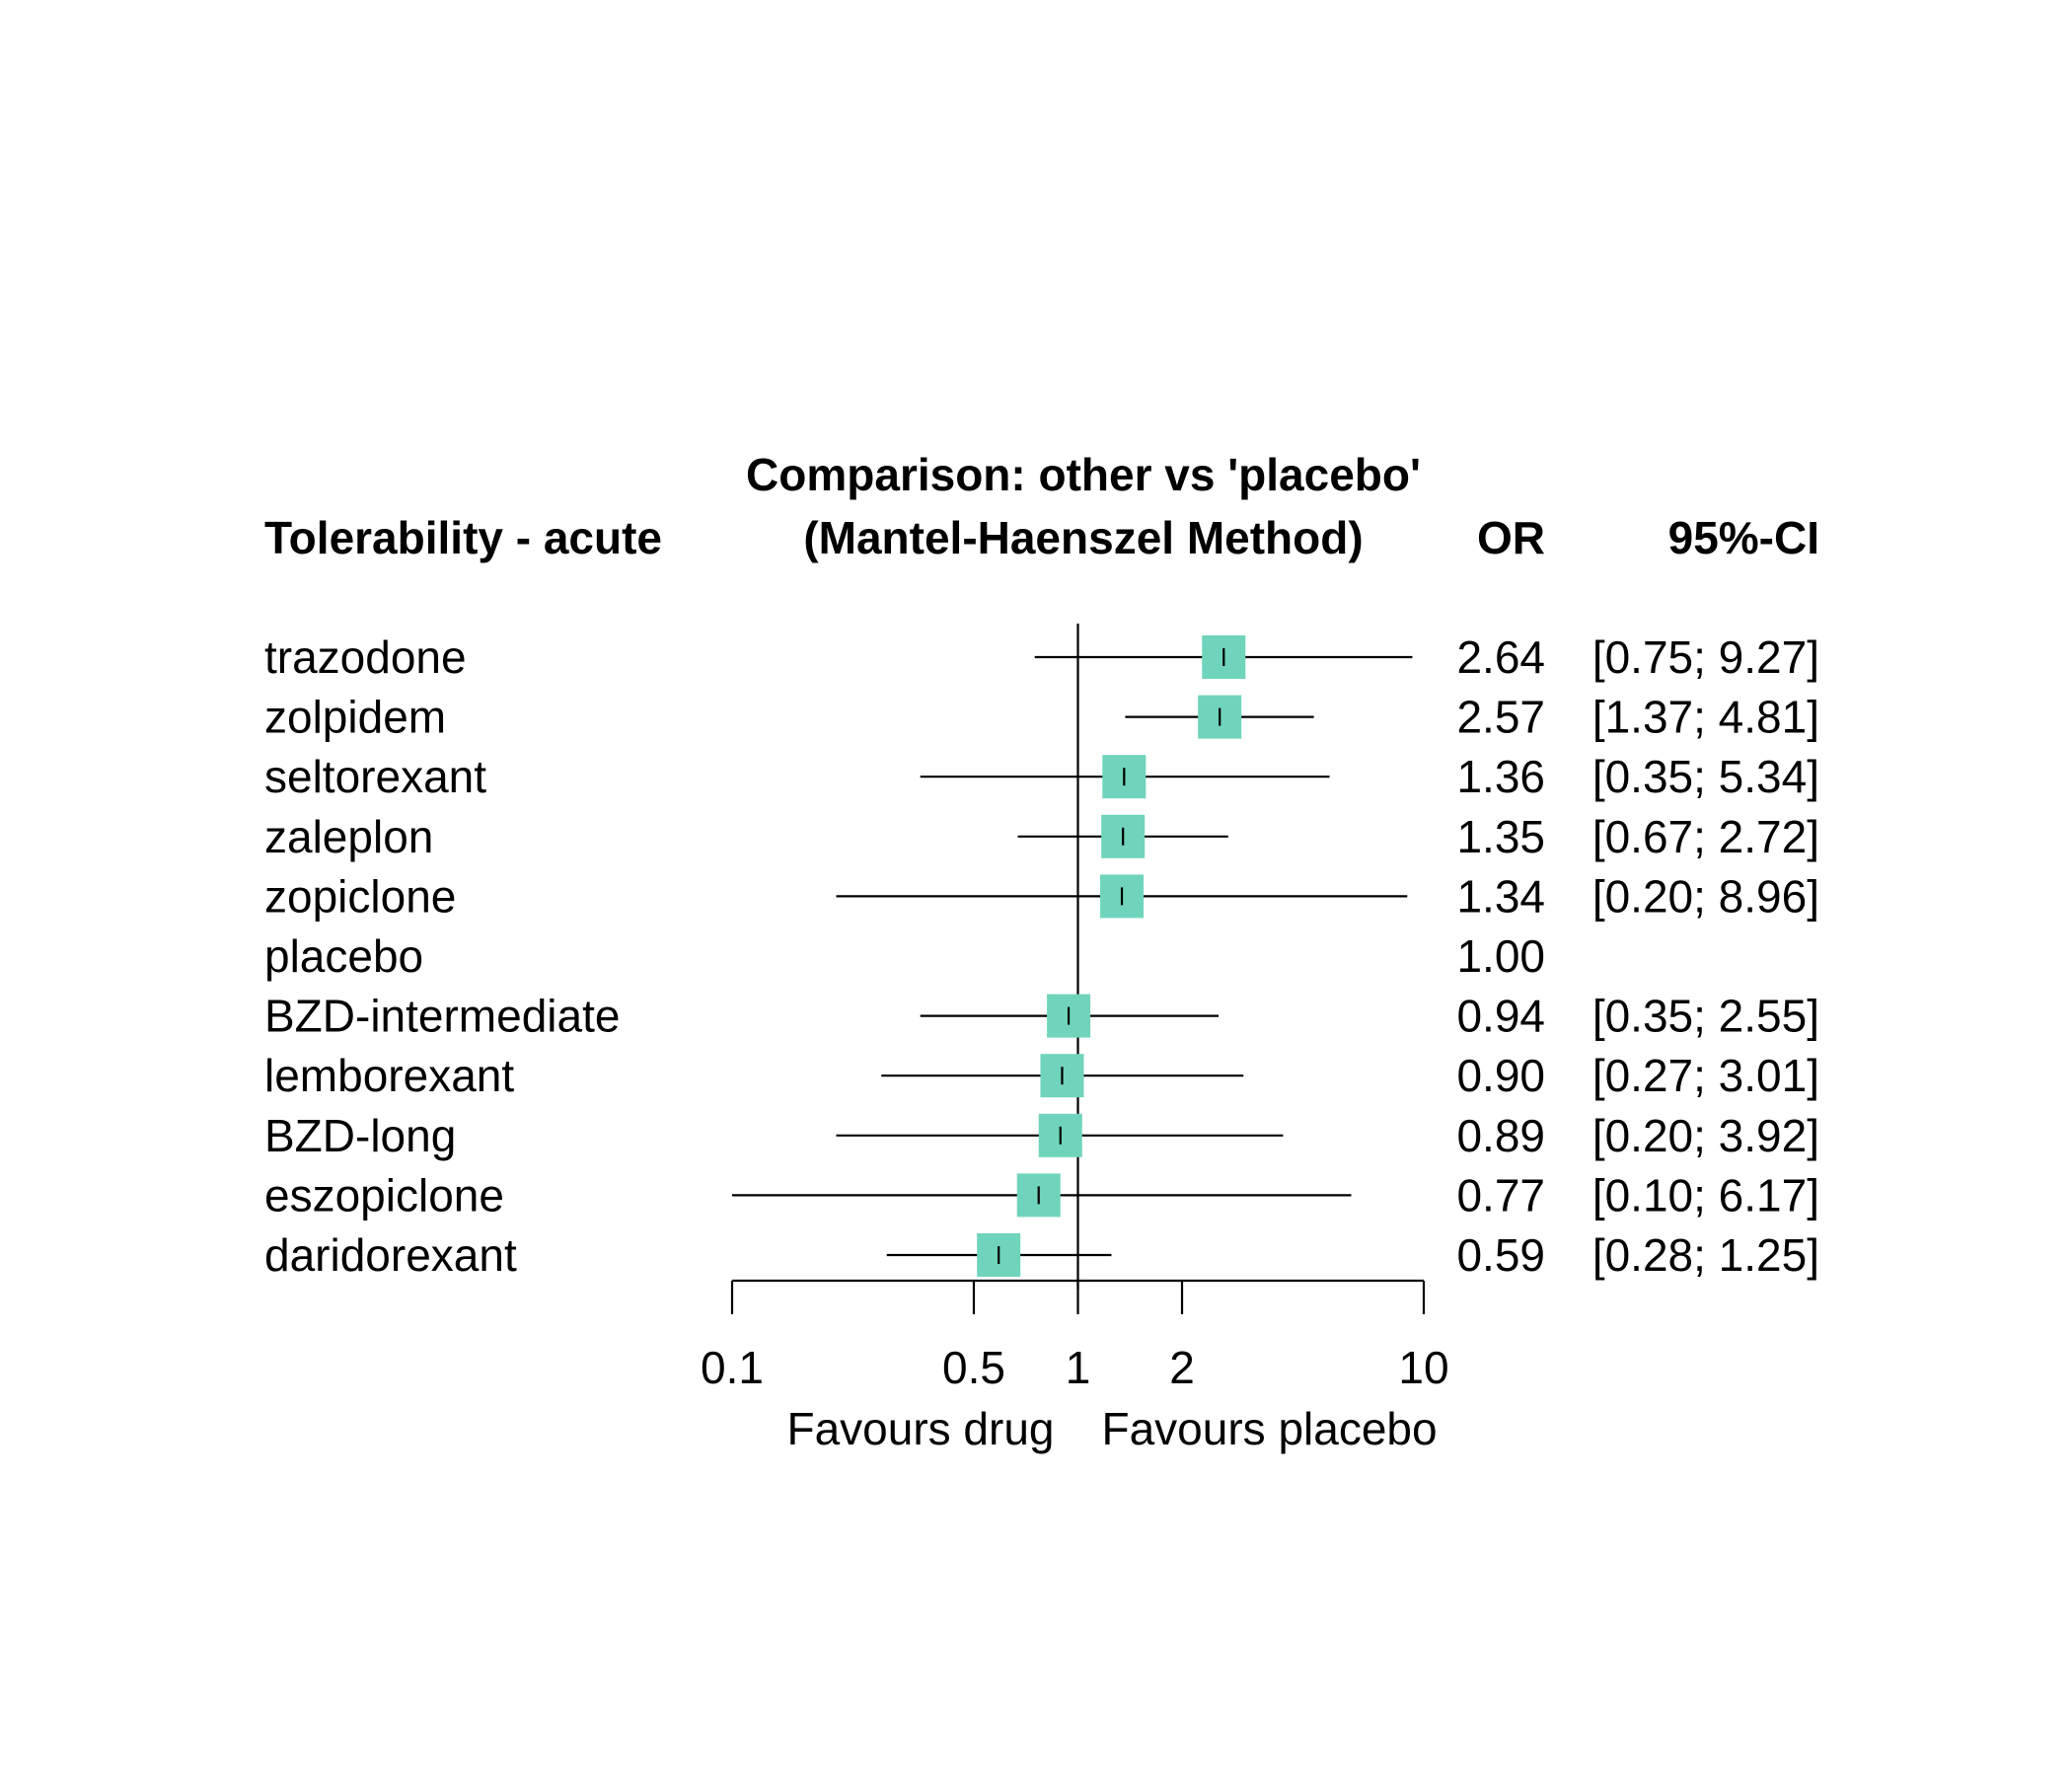 This screenshot has width=2072, height=1776. Describe the element at coordinates (1423, 1367) in the screenshot. I see `x-tick-label: 10` at that location.